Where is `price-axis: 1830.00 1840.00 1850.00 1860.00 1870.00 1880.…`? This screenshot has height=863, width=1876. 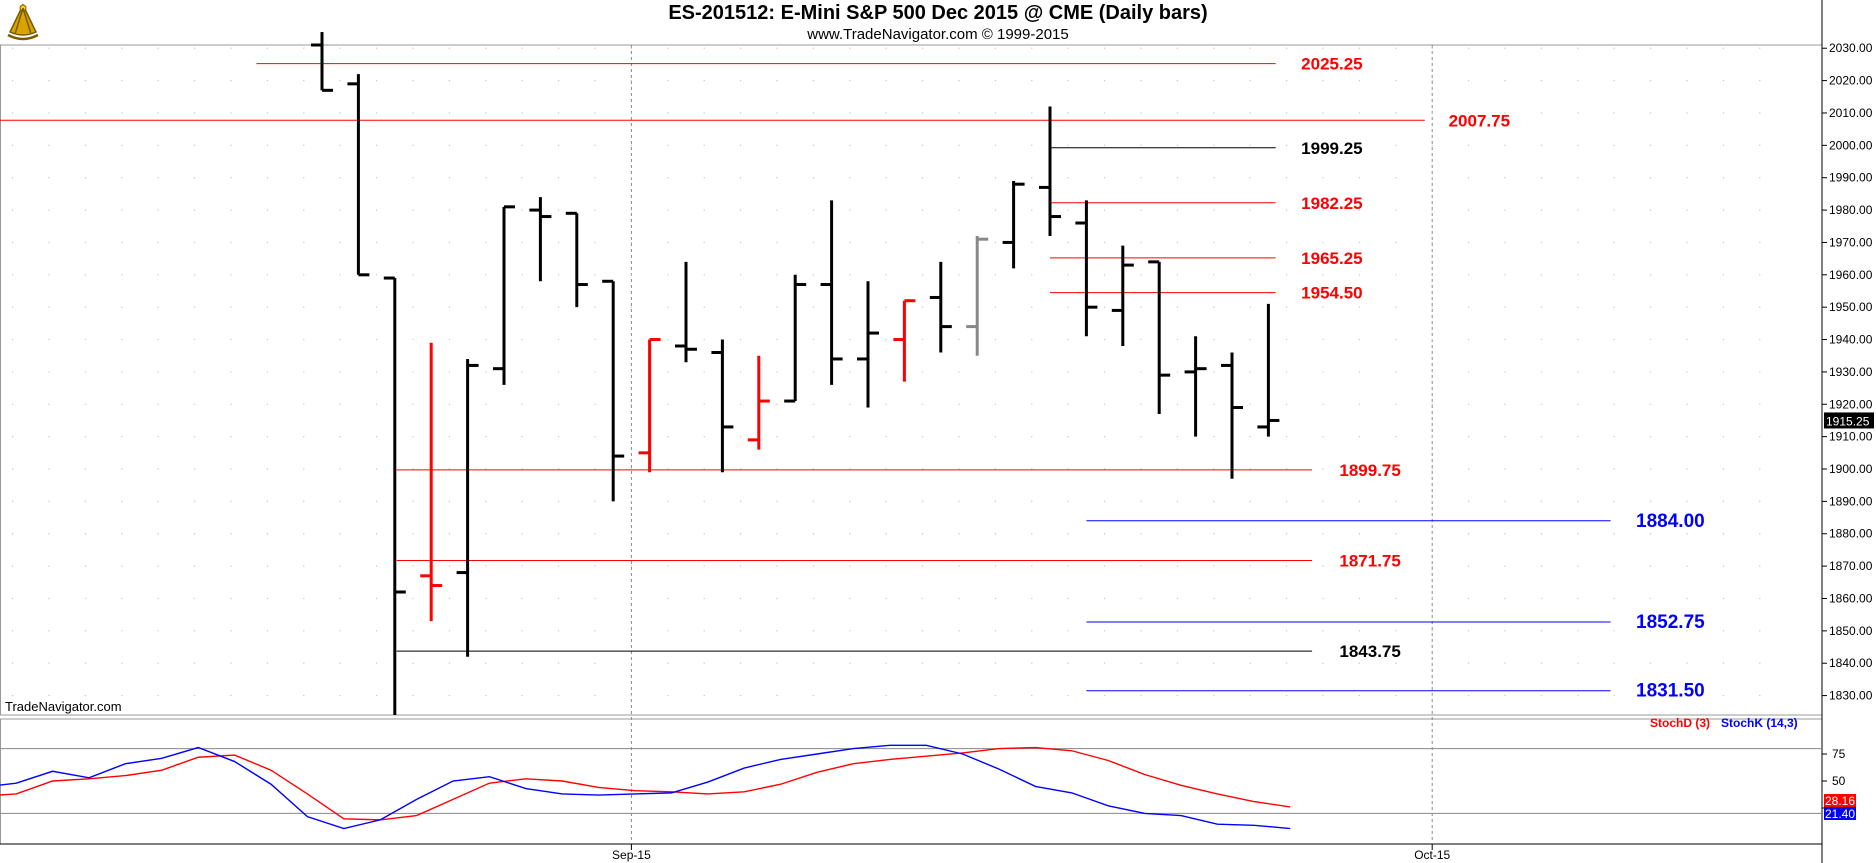 price-axis: 1830.00 1840.00 1850.00 1860.00 1870.00 1880.… is located at coordinates (1848, 372).